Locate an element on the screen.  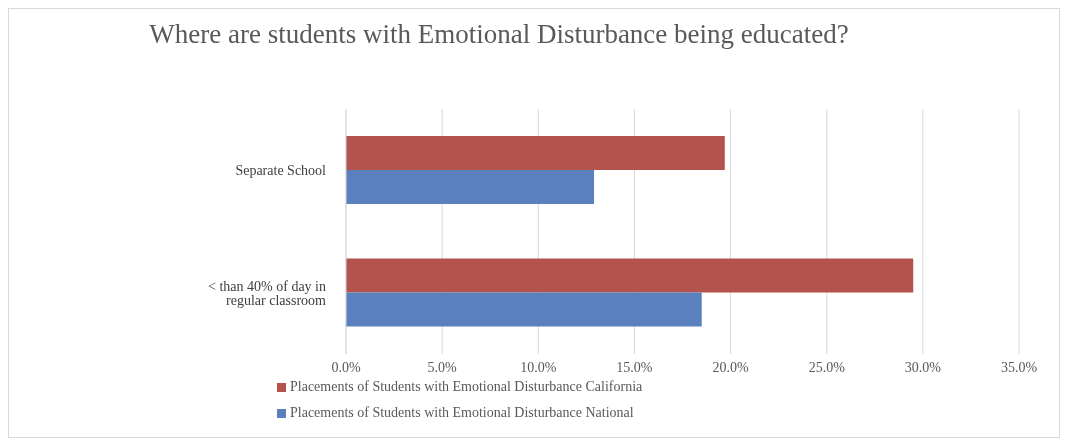
legend-label: Placements of Students with Emotional Disturbance California is located at coordinates (466, 387).